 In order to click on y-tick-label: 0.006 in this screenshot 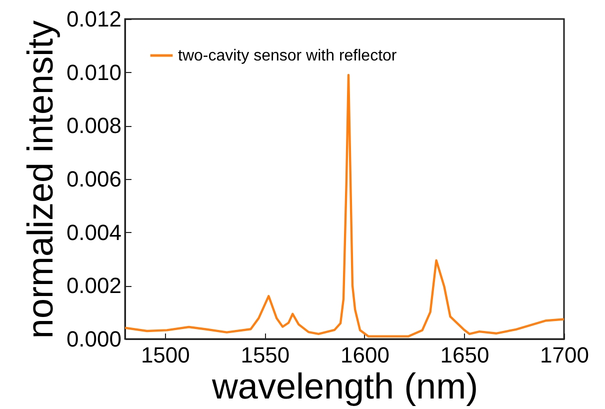, I will do `click(94, 179)`.